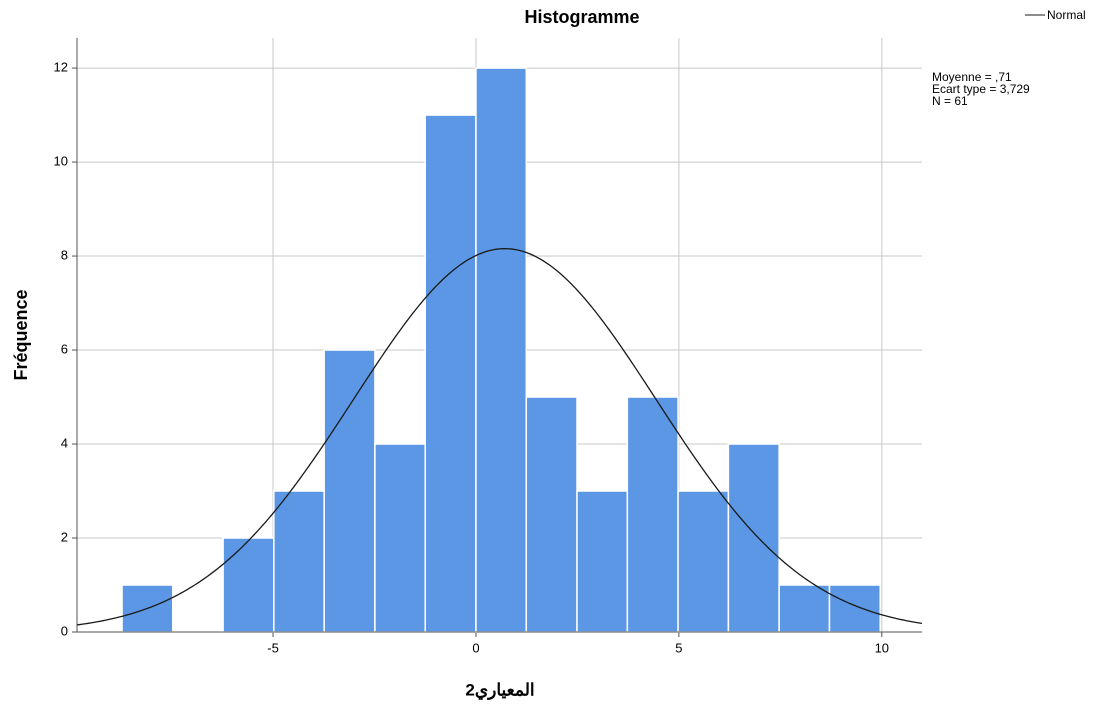  What do you see at coordinates (499, 690) in the screenshot?
I see `x-axis-label: المعياري2` at bounding box center [499, 690].